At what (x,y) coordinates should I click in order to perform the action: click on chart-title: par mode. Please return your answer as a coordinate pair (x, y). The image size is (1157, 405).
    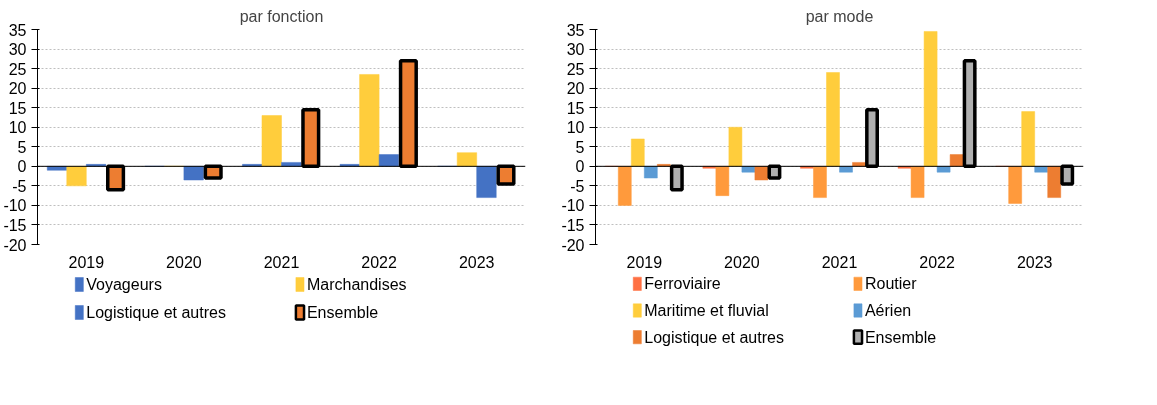
    Looking at the image, I should click on (839, 16).